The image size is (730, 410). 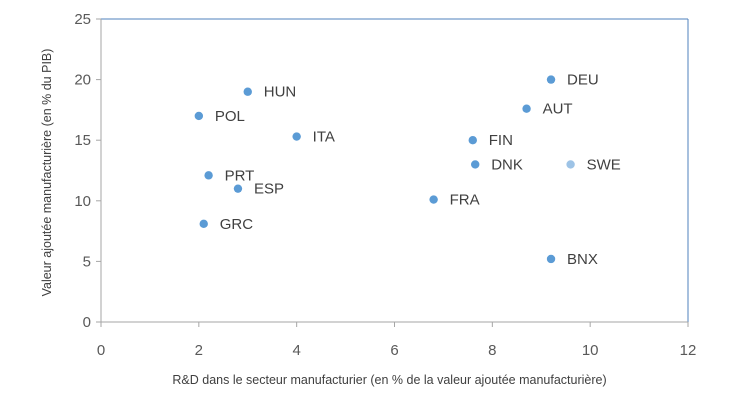 What do you see at coordinates (101, 350) in the screenshot?
I see `x-tick-label: 0` at bounding box center [101, 350].